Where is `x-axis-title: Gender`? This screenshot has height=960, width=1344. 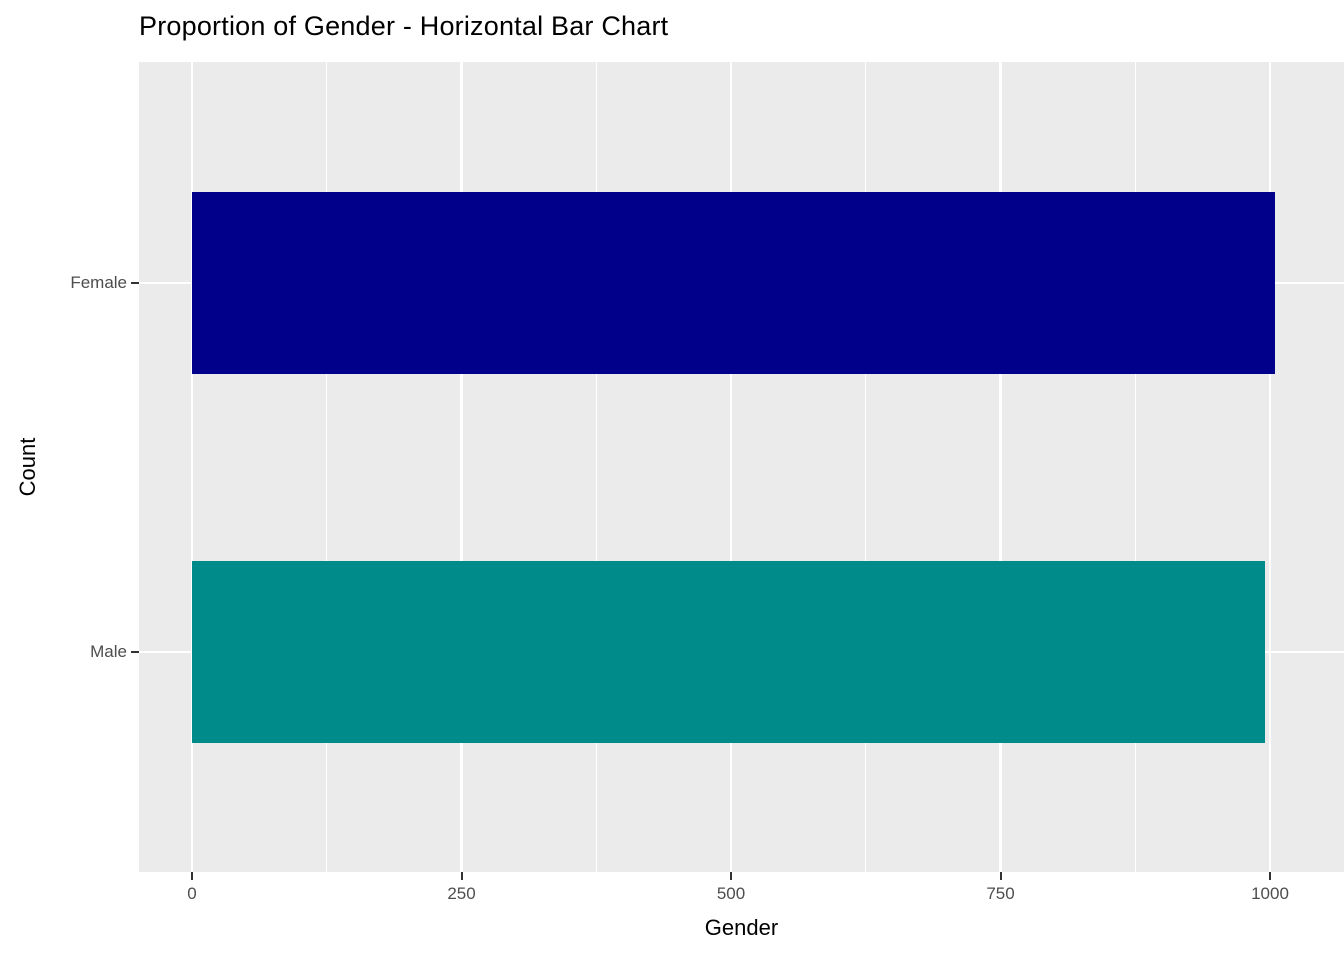 x-axis-title: Gender is located at coordinates (741, 927).